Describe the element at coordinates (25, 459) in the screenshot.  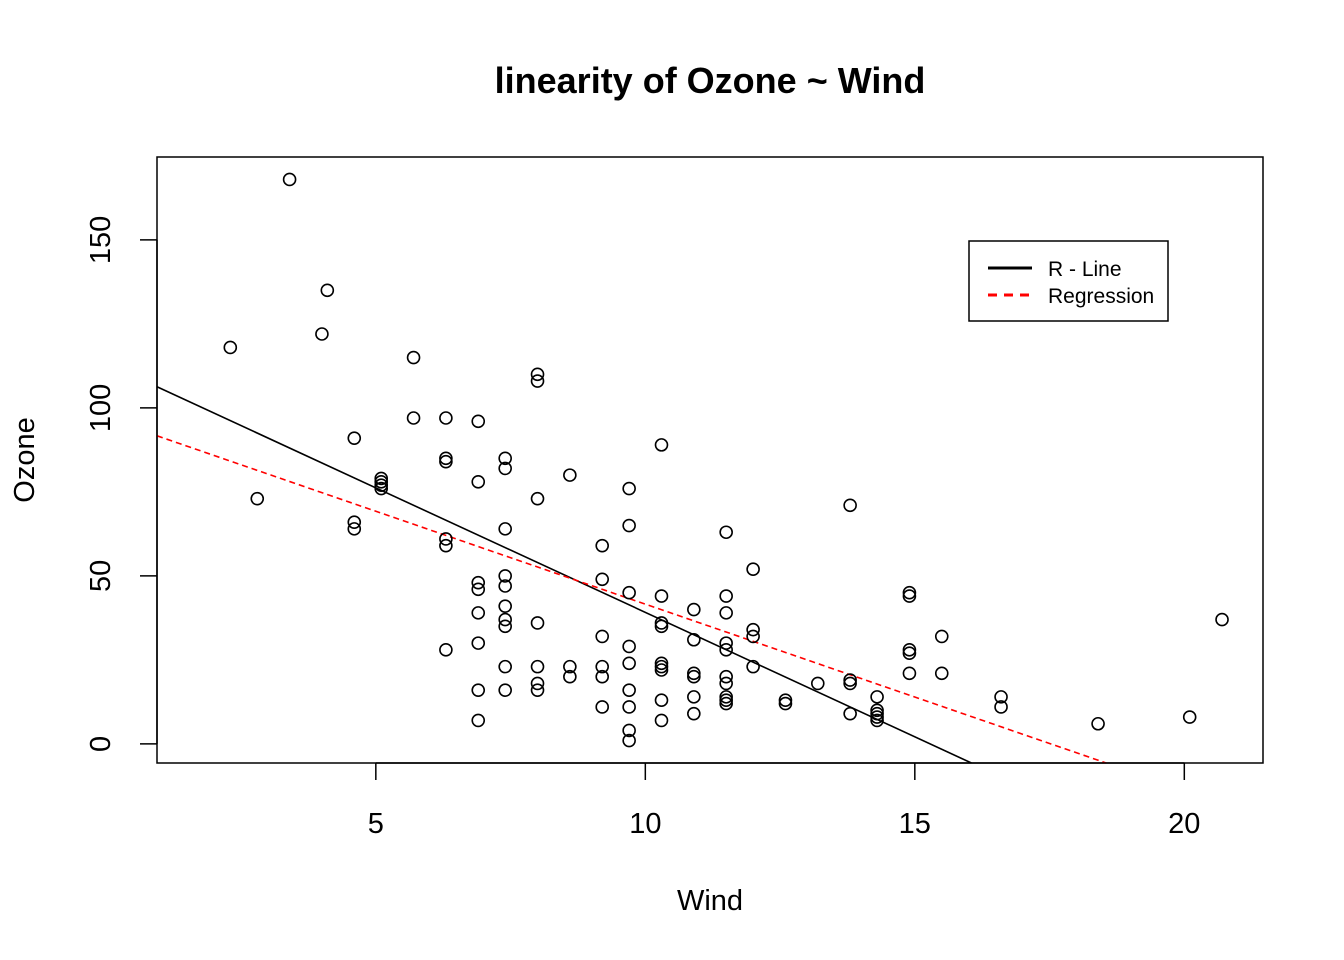
I see `y-axis-label: Ozone` at that location.